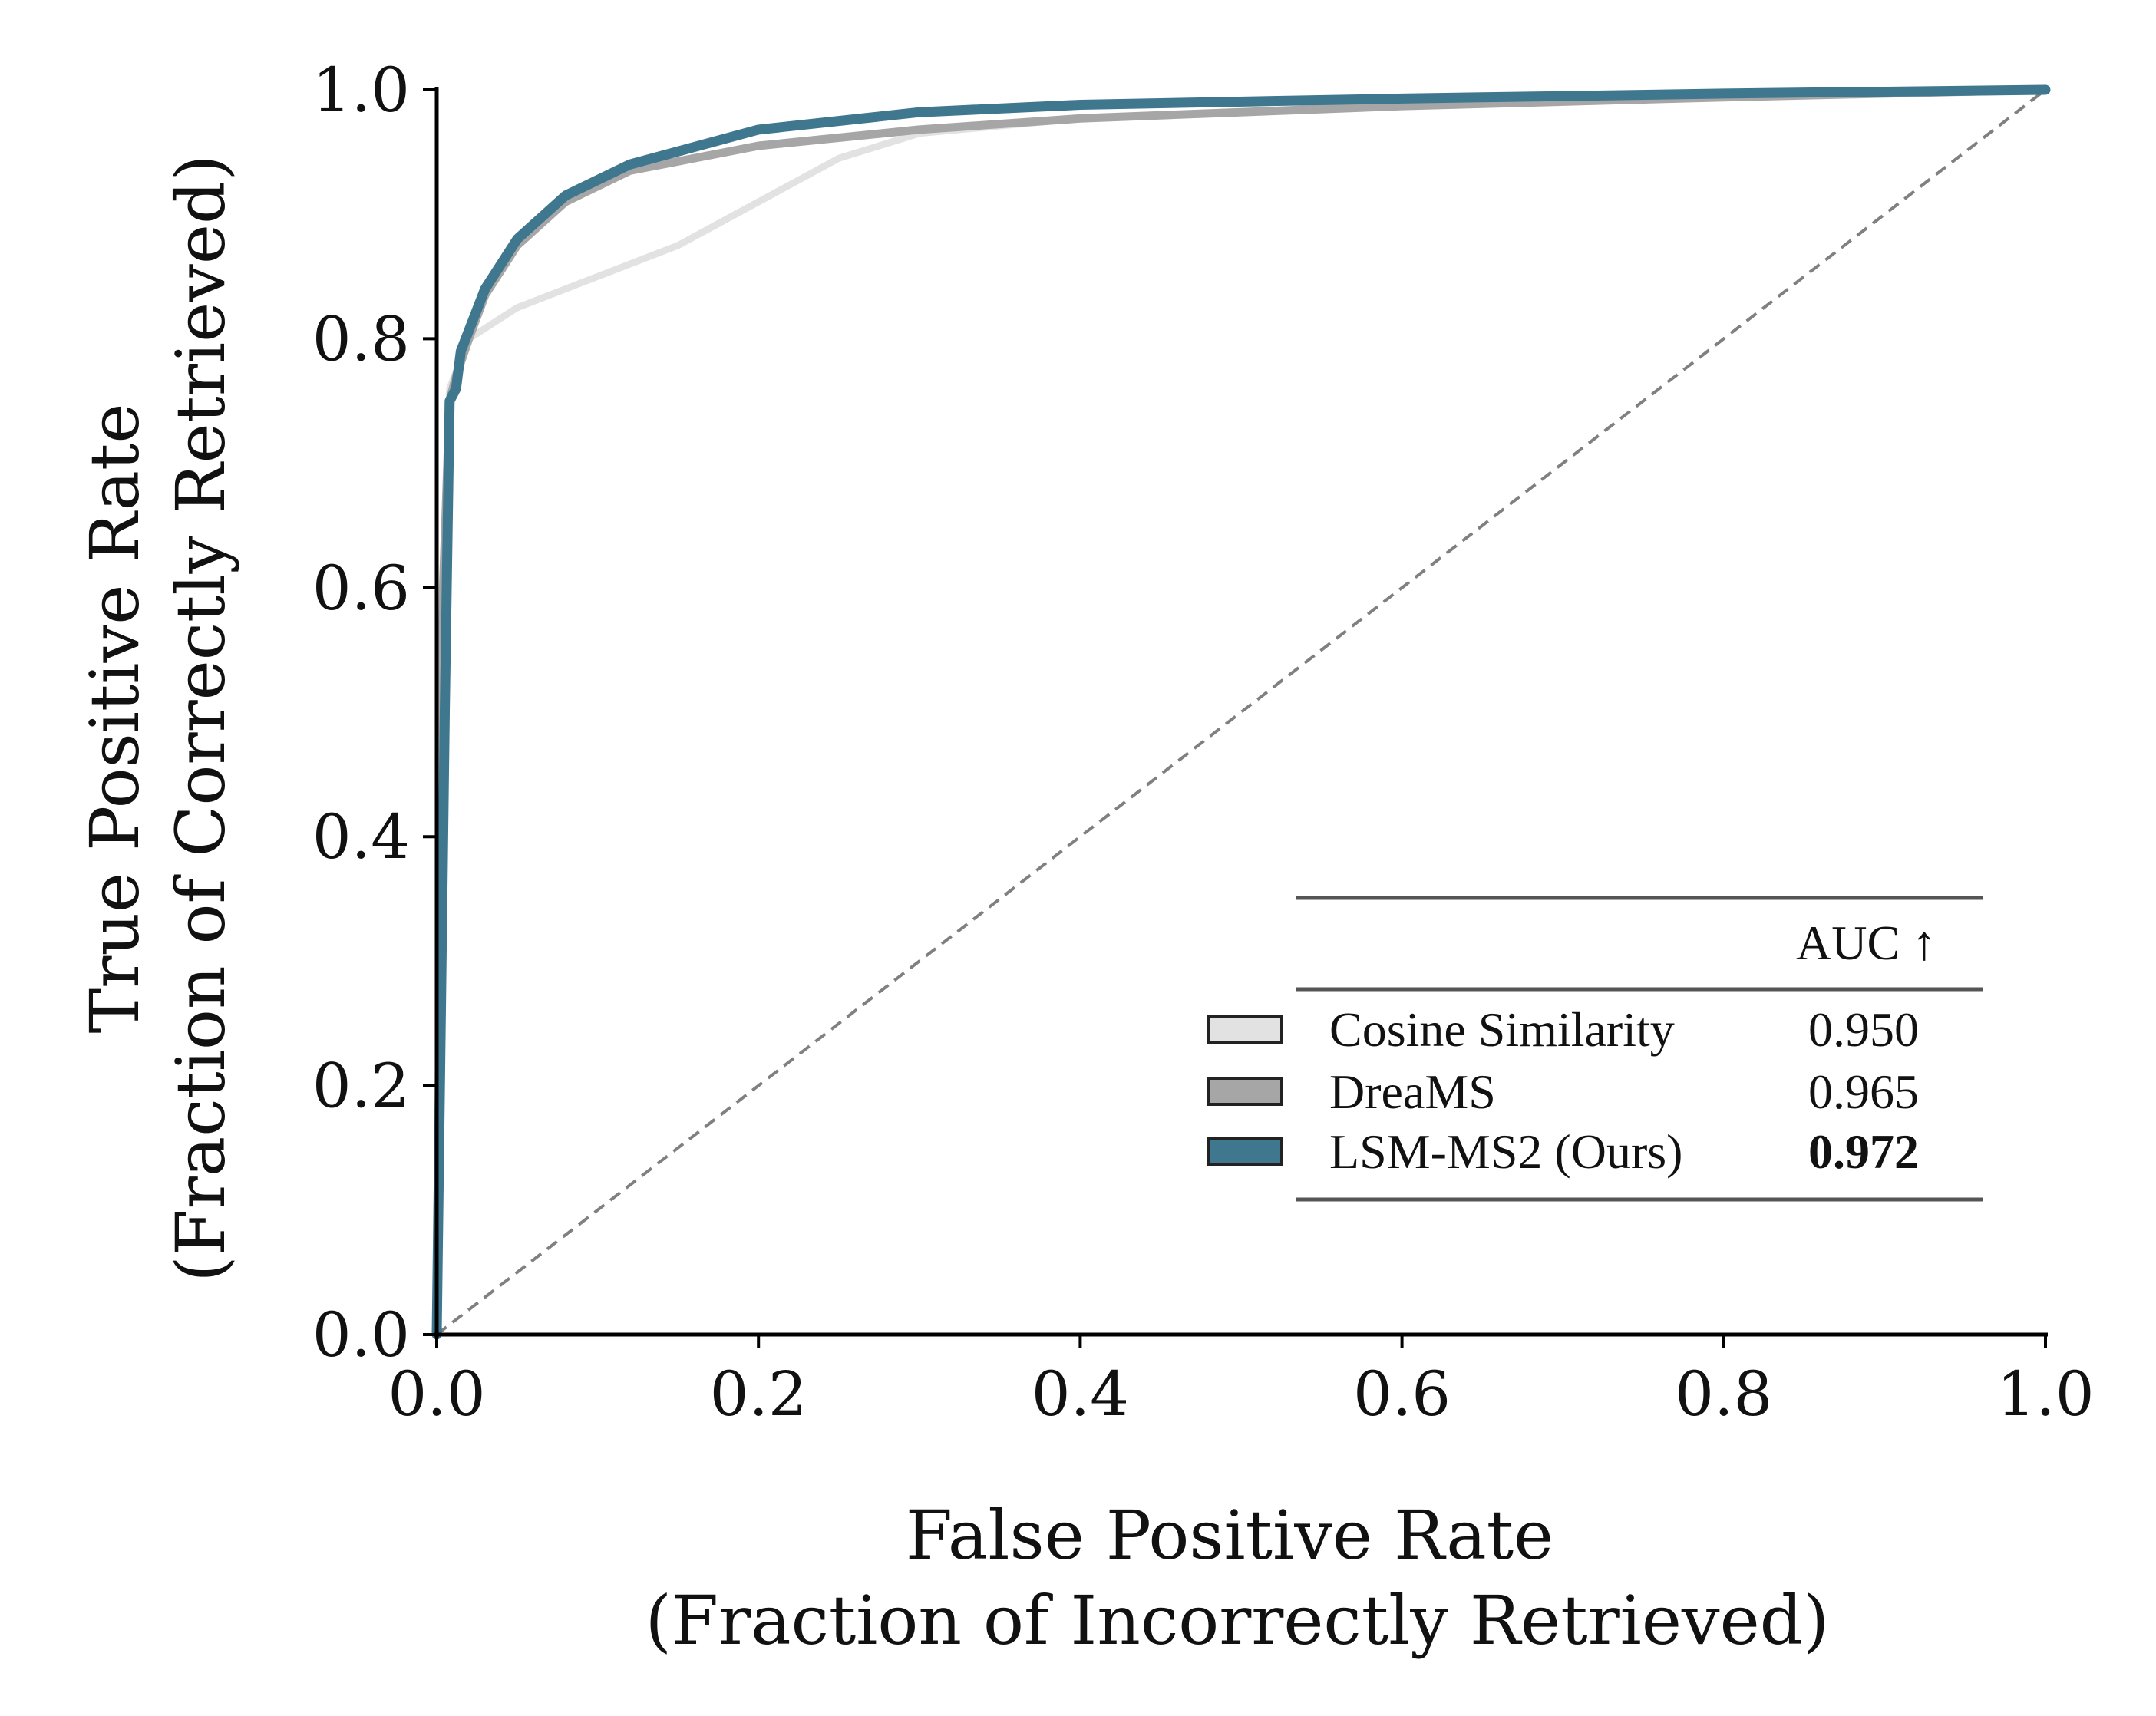 This screenshot has width=2156, height=1716. I want to click on y-tick-label: 0.8, so click(361, 339).